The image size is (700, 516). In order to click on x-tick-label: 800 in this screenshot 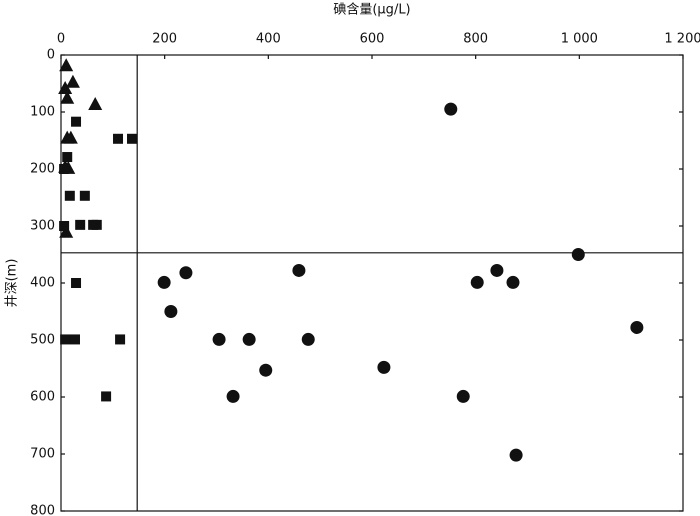, I will do `click(475, 39)`.